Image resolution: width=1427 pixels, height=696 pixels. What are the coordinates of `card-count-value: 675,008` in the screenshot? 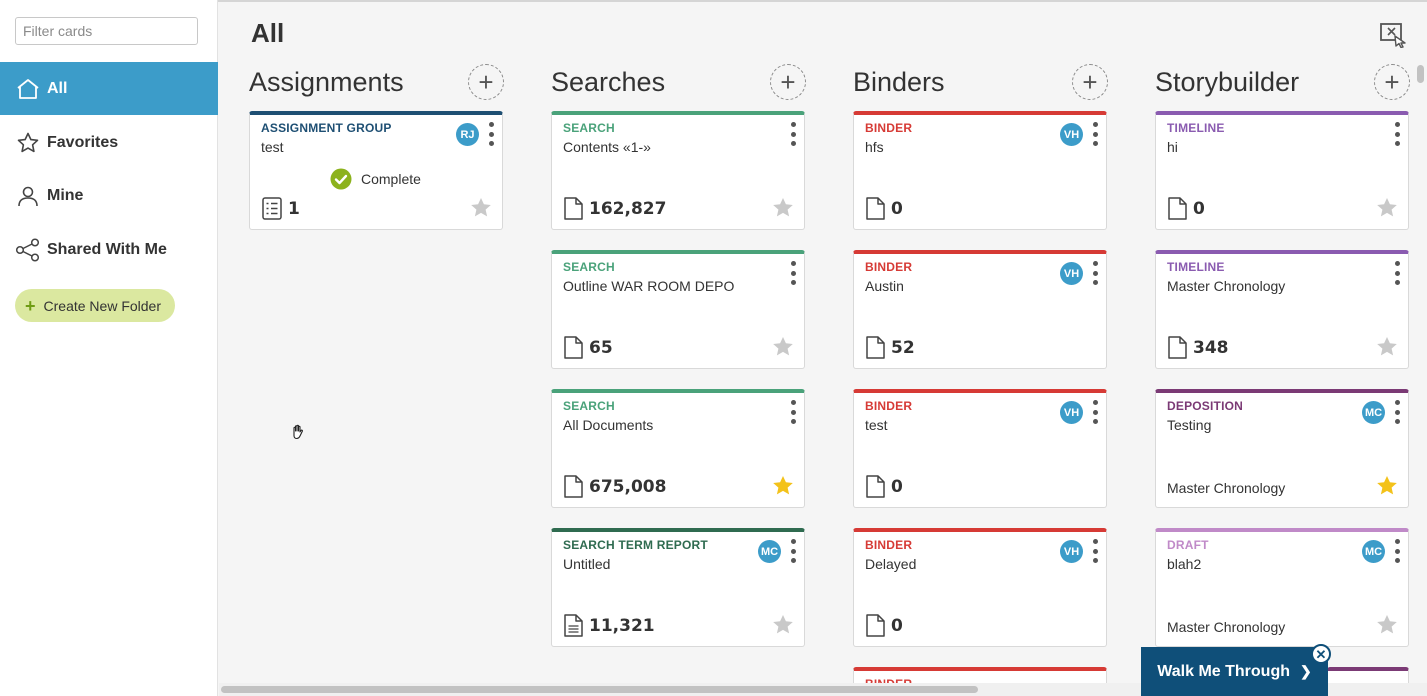 It's located at (628, 486).